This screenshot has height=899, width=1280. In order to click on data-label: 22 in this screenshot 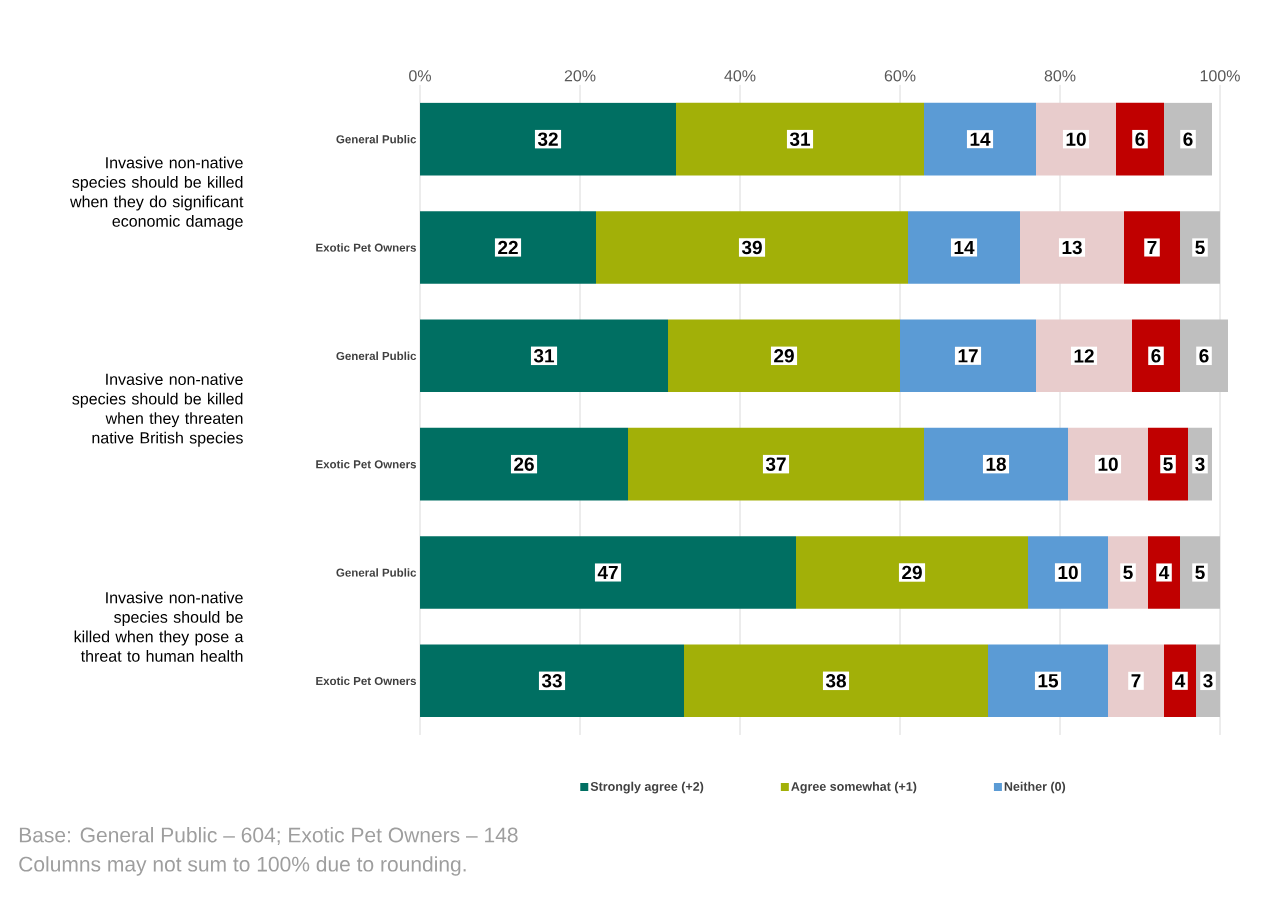, I will do `click(508, 247)`.